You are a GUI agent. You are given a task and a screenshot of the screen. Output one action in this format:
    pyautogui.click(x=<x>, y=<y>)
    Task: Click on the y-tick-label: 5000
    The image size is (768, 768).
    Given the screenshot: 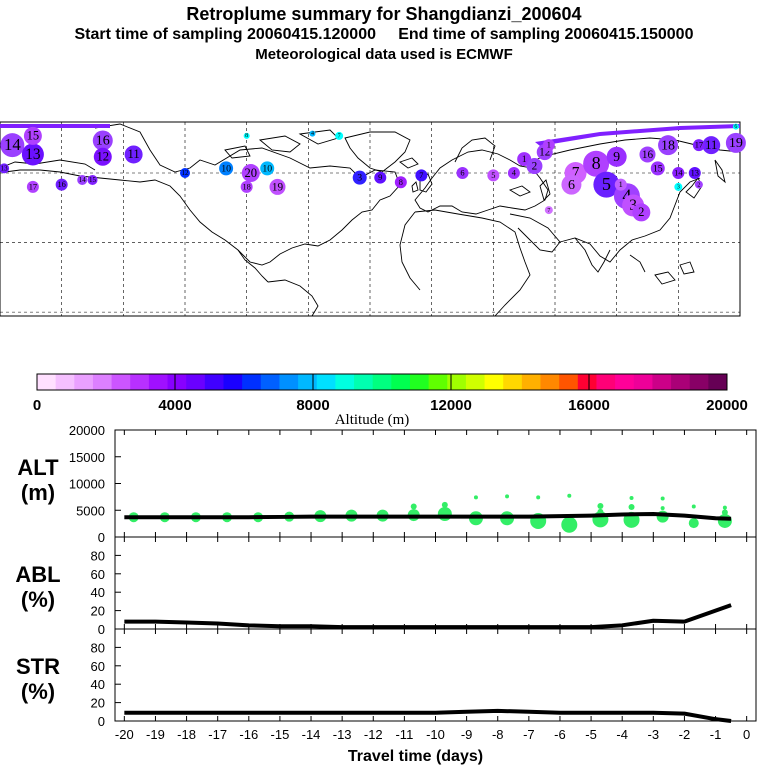 What is the action you would take?
    pyautogui.click(x=90, y=510)
    